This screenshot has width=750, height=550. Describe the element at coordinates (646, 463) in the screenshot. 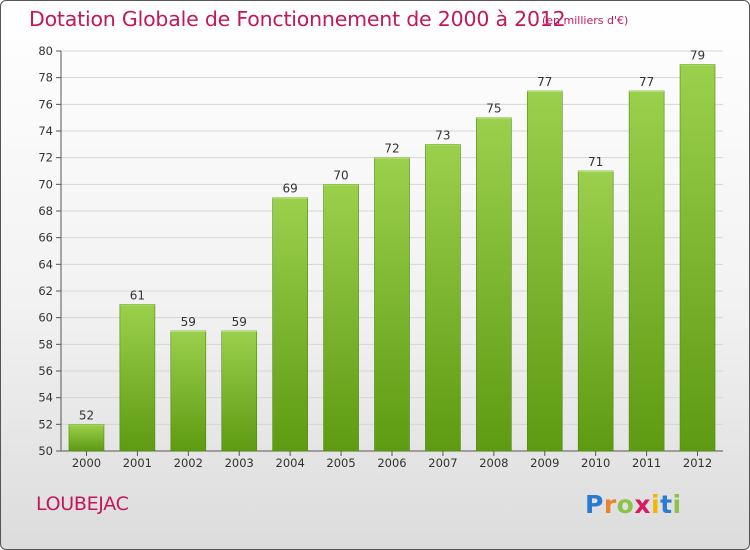

I see `x-tick-label: 2011` at that location.